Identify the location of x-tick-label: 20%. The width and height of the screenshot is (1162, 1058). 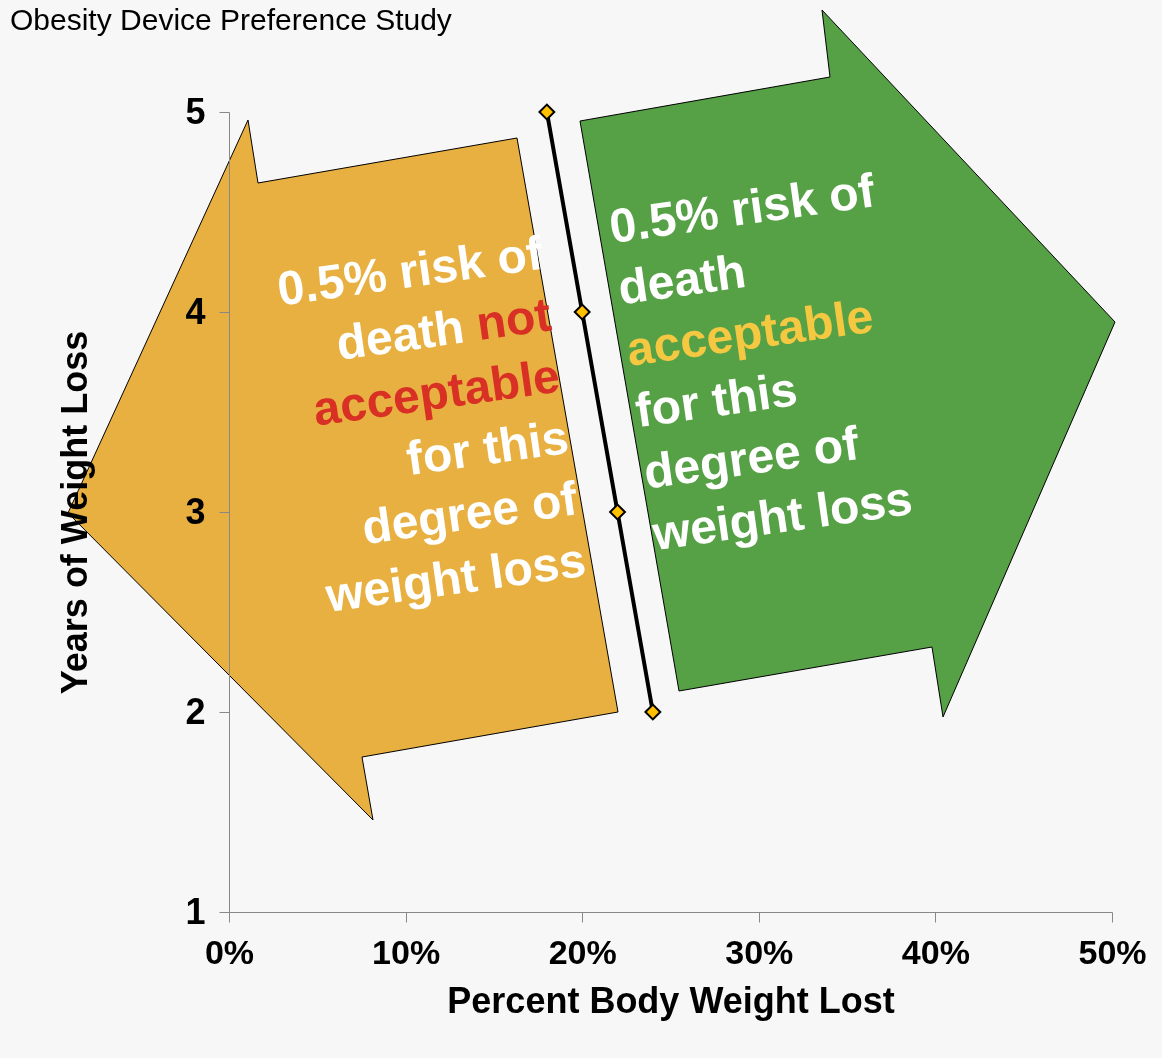
(582, 951).